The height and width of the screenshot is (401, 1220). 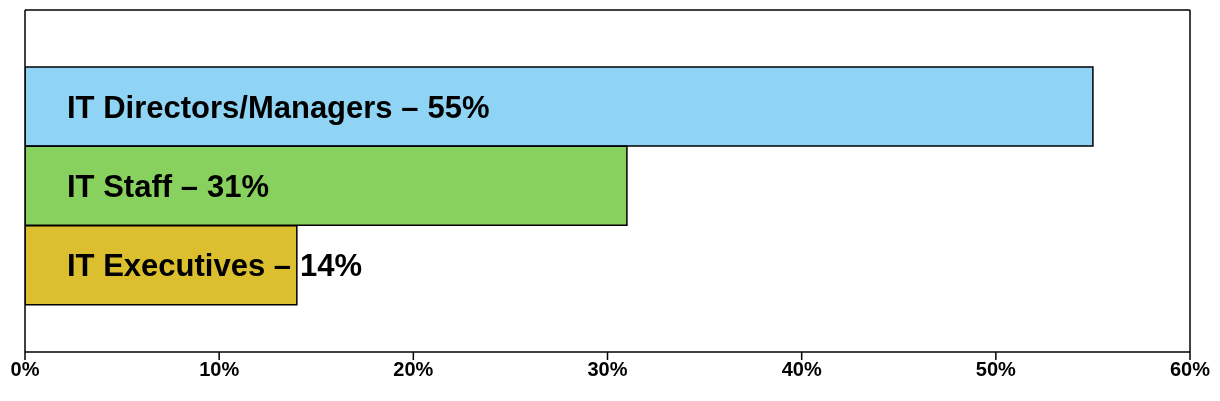 What do you see at coordinates (237, 186) in the screenshot?
I see `data-label: 31%` at bounding box center [237, 186].